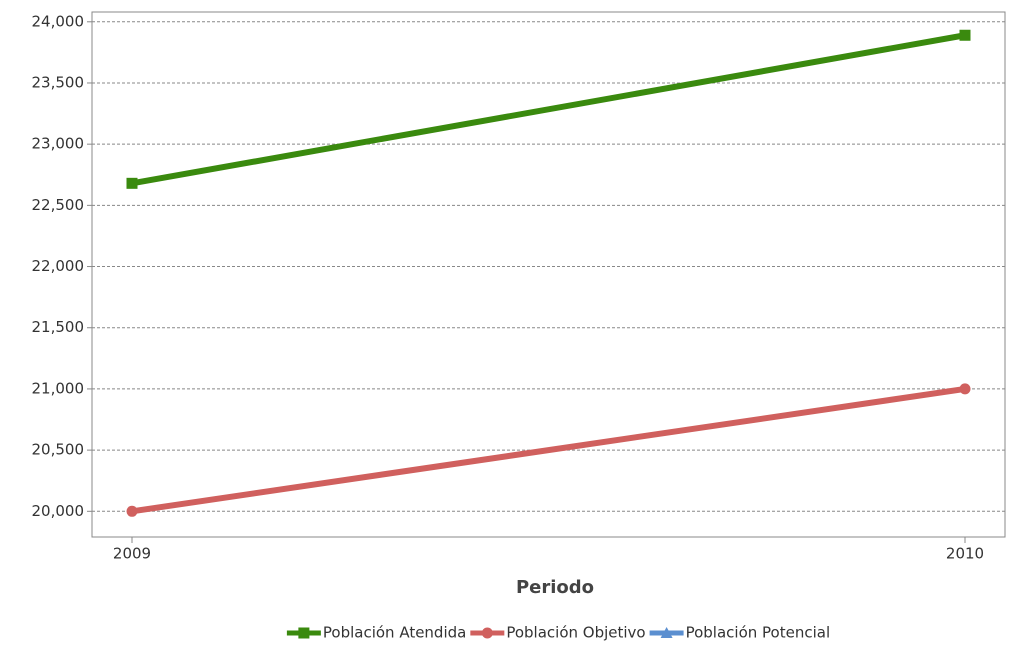  What do you see at coordinates (758, 633) in the screenshot?
I see `legend-label: Población Potencial` at bounding box center [758, 633].